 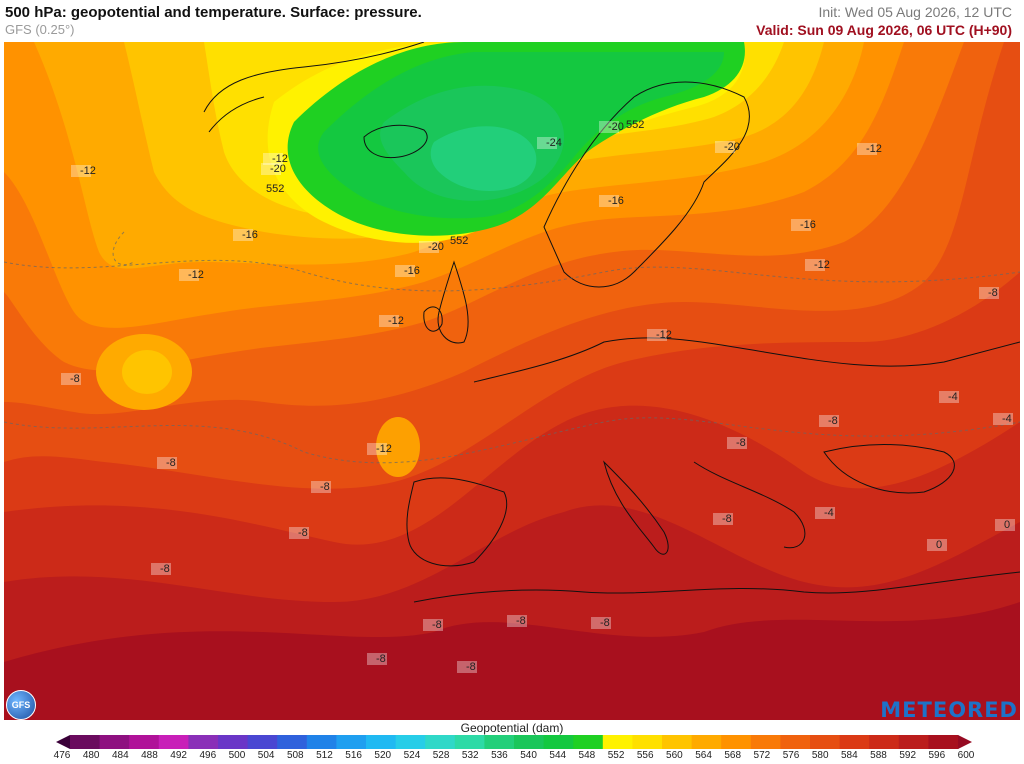 What do you see at coordinates (441, 755) in the screenshot?
I see `scale-tick-label: 528` at bounding box center [441, 755].